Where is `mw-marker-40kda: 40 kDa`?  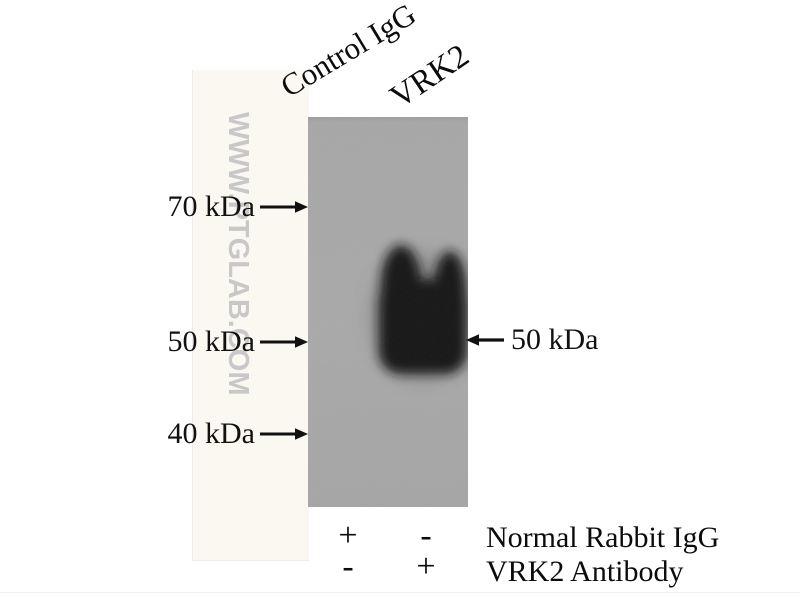 mw-marker-40kda: 40 kDa is located at coordinates (229, 434).